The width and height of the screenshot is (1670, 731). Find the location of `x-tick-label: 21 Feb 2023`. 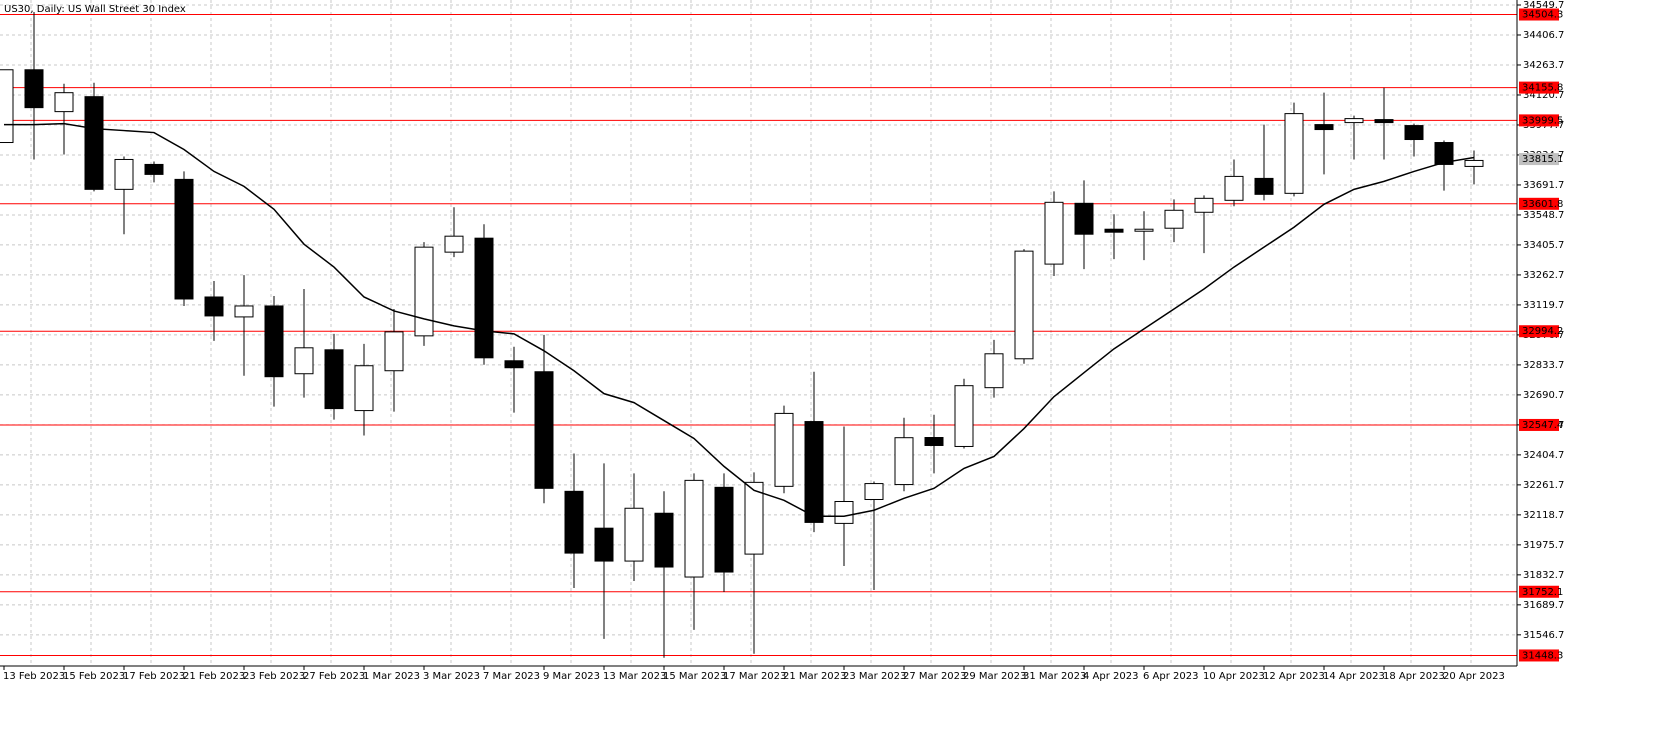

x-tick-label: 21 Feb 2023 is located at coordinates (214, 676).